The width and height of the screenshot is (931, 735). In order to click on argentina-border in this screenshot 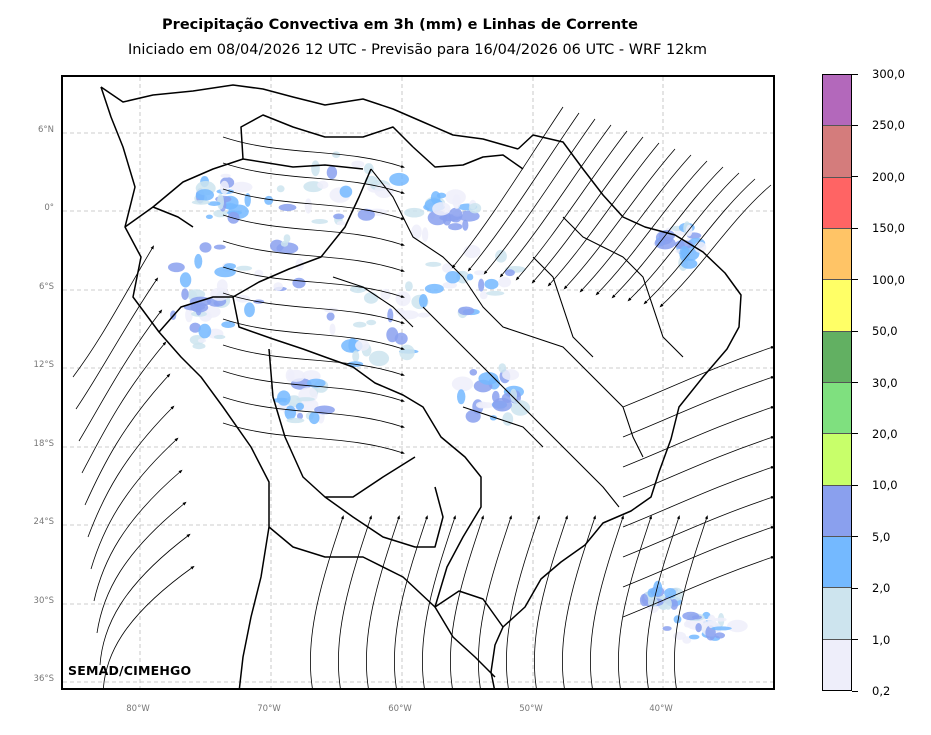, I will do `click(352, 567)`.